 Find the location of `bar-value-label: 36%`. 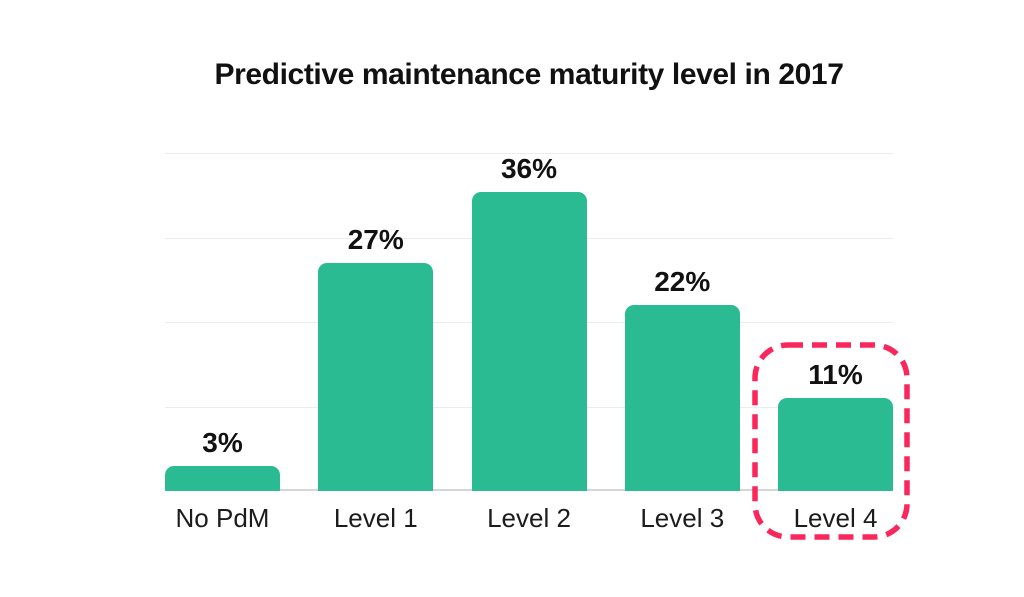

bar-value-label: 36% is located at coordinates (529, 168).